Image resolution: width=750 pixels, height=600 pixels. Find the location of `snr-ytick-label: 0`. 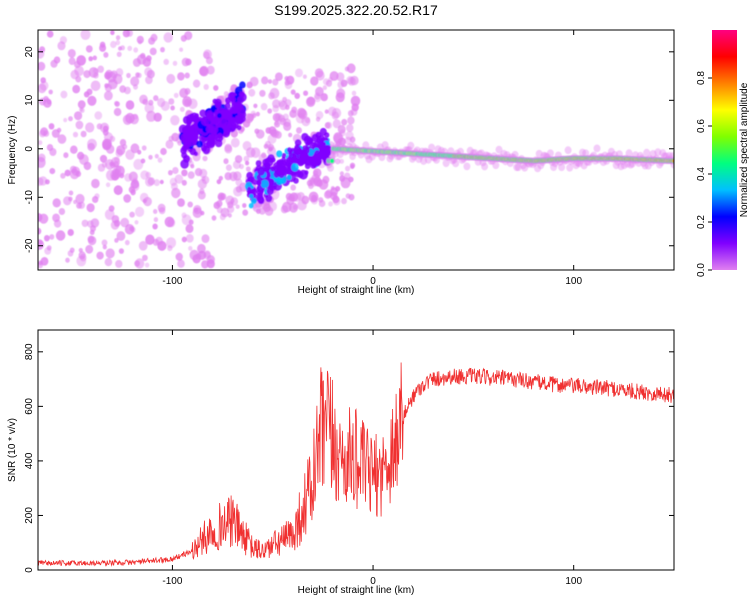

snr-ytick-label: 0 is located at coordinates (29, 570).